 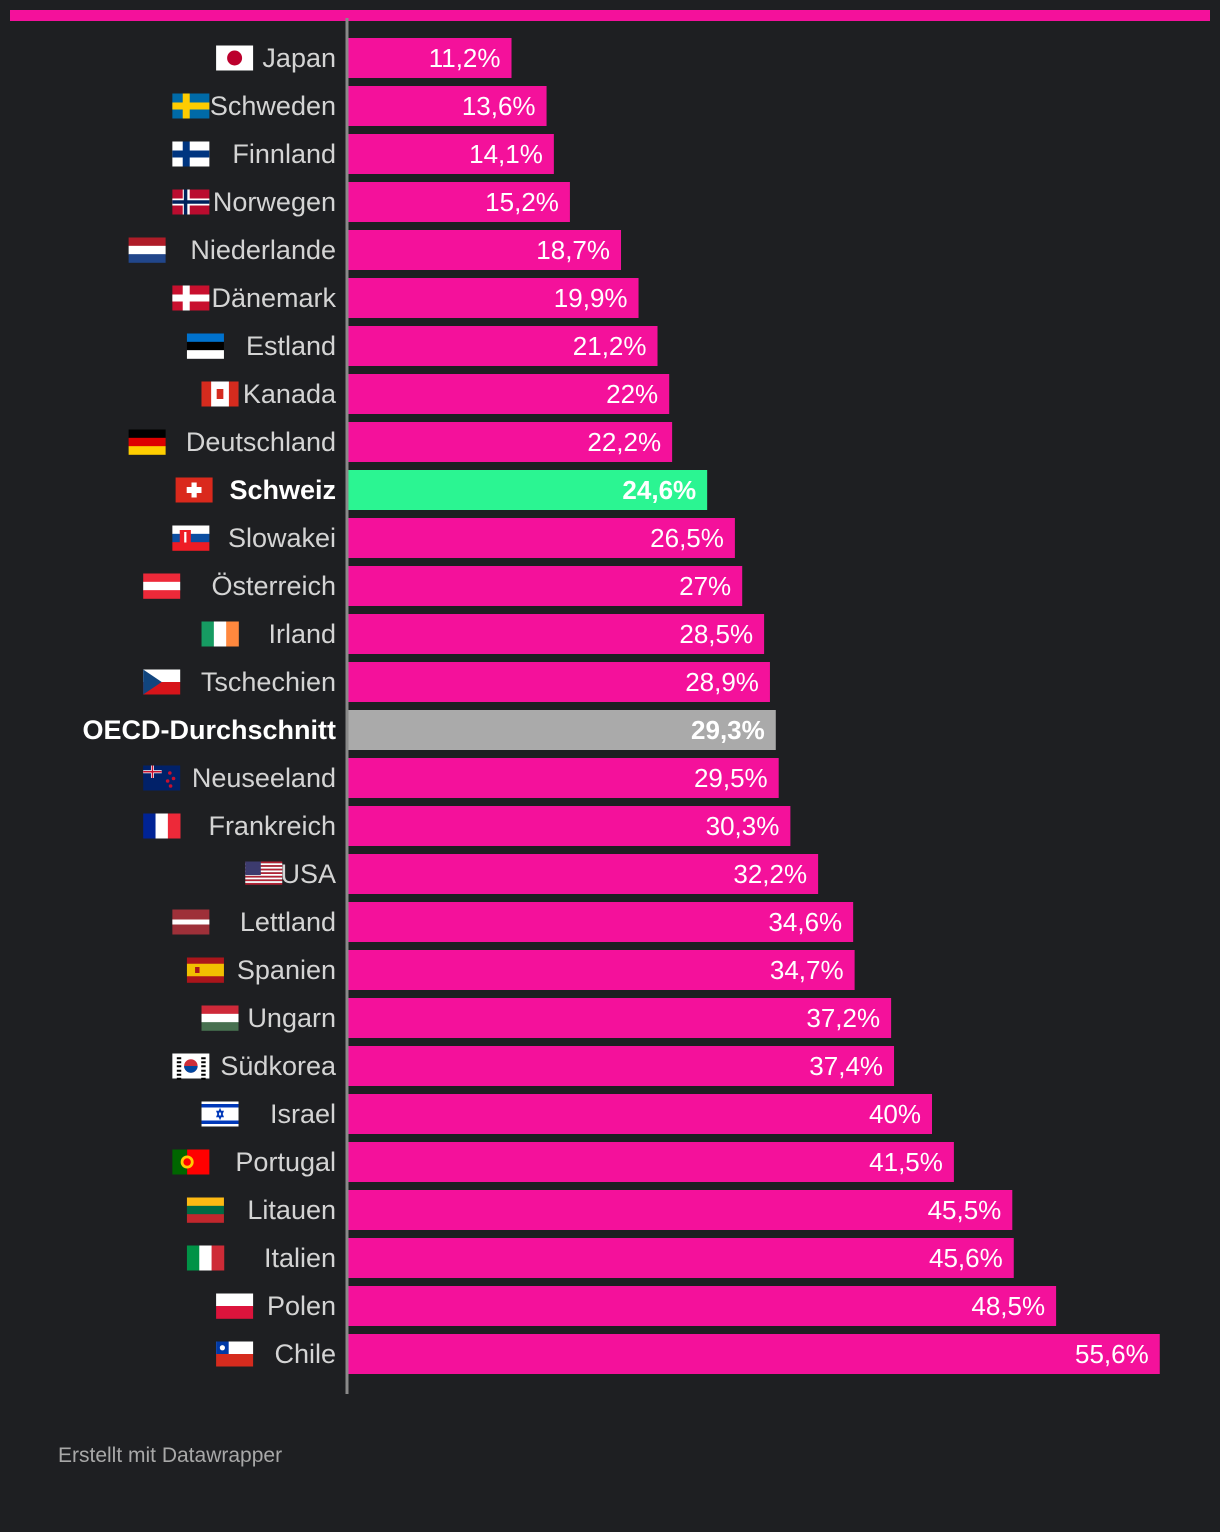 What do you see at coordinates (273, 106) in the screenshot?
I see `category-label-schweden: Schweden` at bounding box center [273, 106].